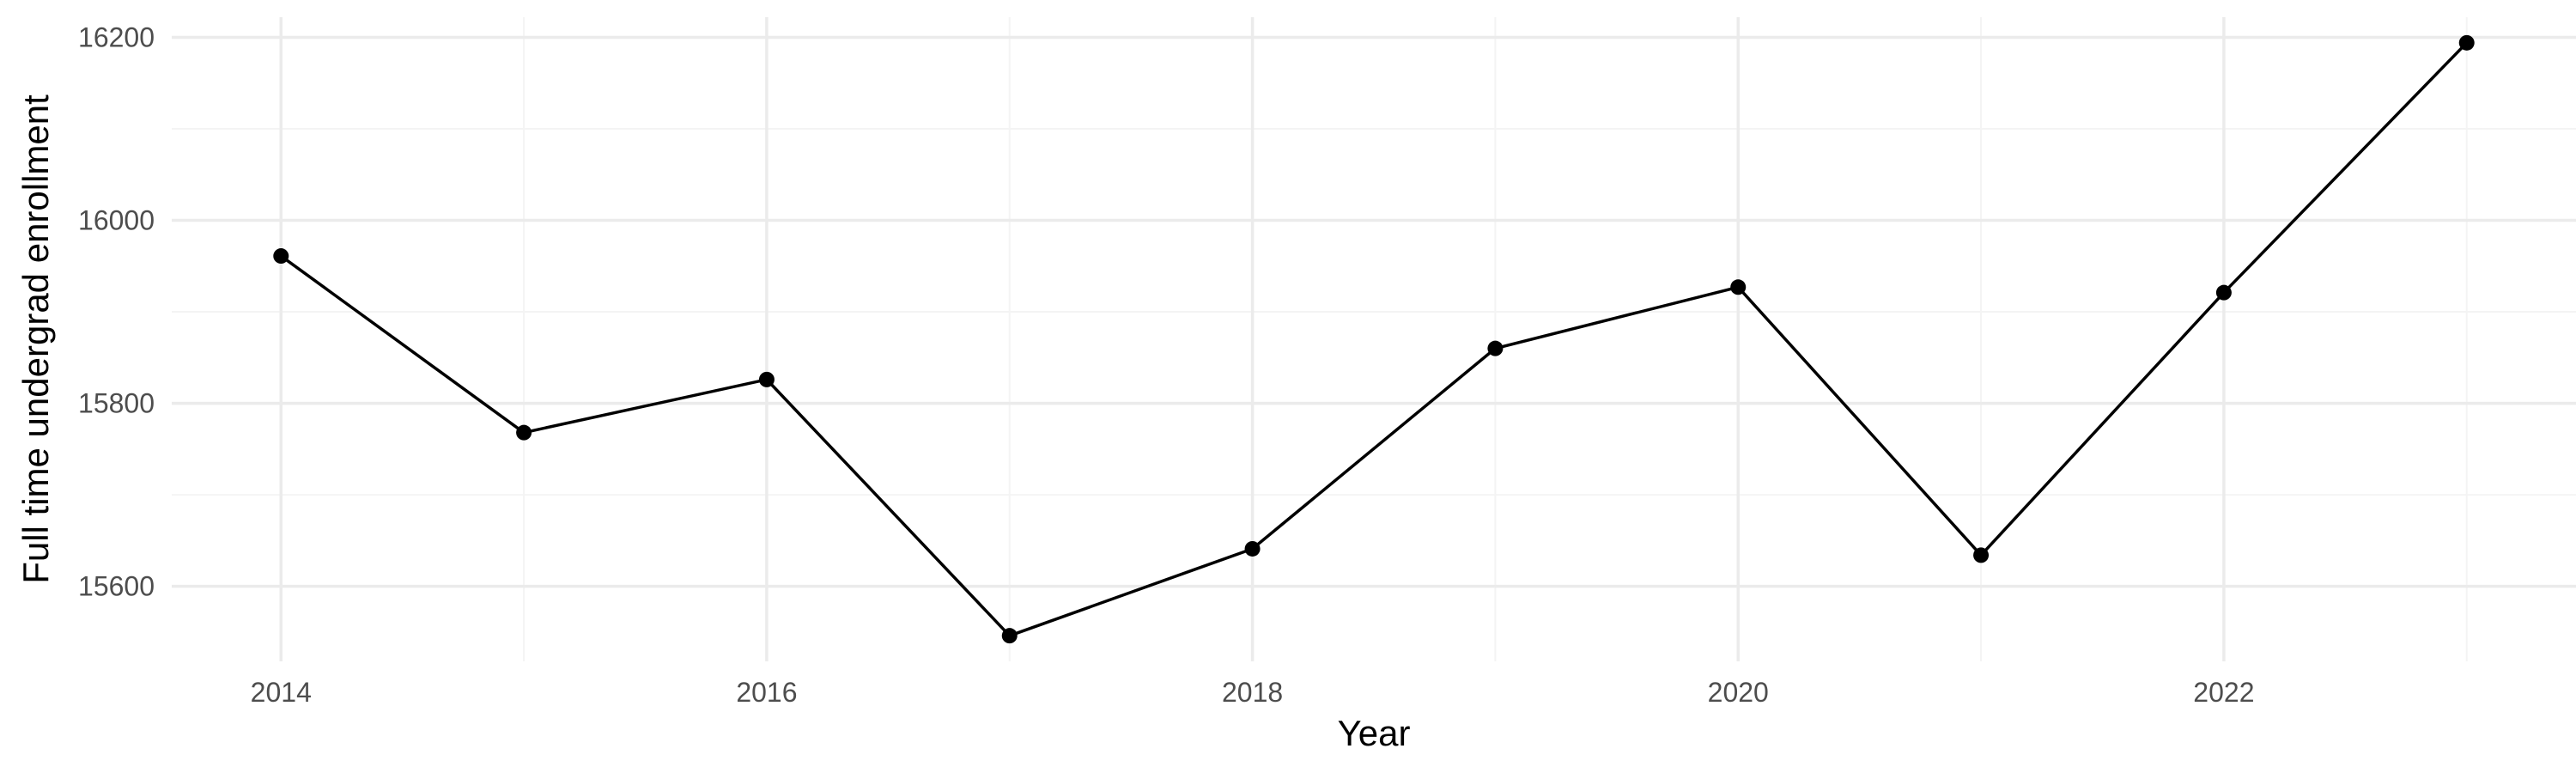 Image resolution: width=2576 pixels, height=773 pixels. Describe the element at coordinates (281, 256) in the screenshot. I see `data-point-2014` at that location.